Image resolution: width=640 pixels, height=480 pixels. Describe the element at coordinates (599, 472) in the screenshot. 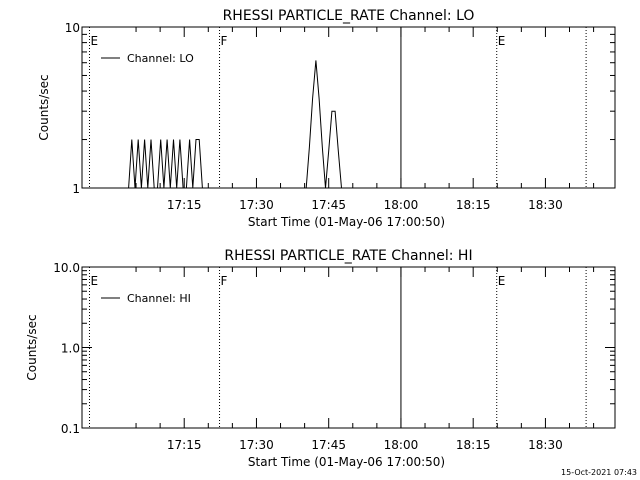

I see `footer-timestamp: 15-Oct-2021 07:43` at that location.